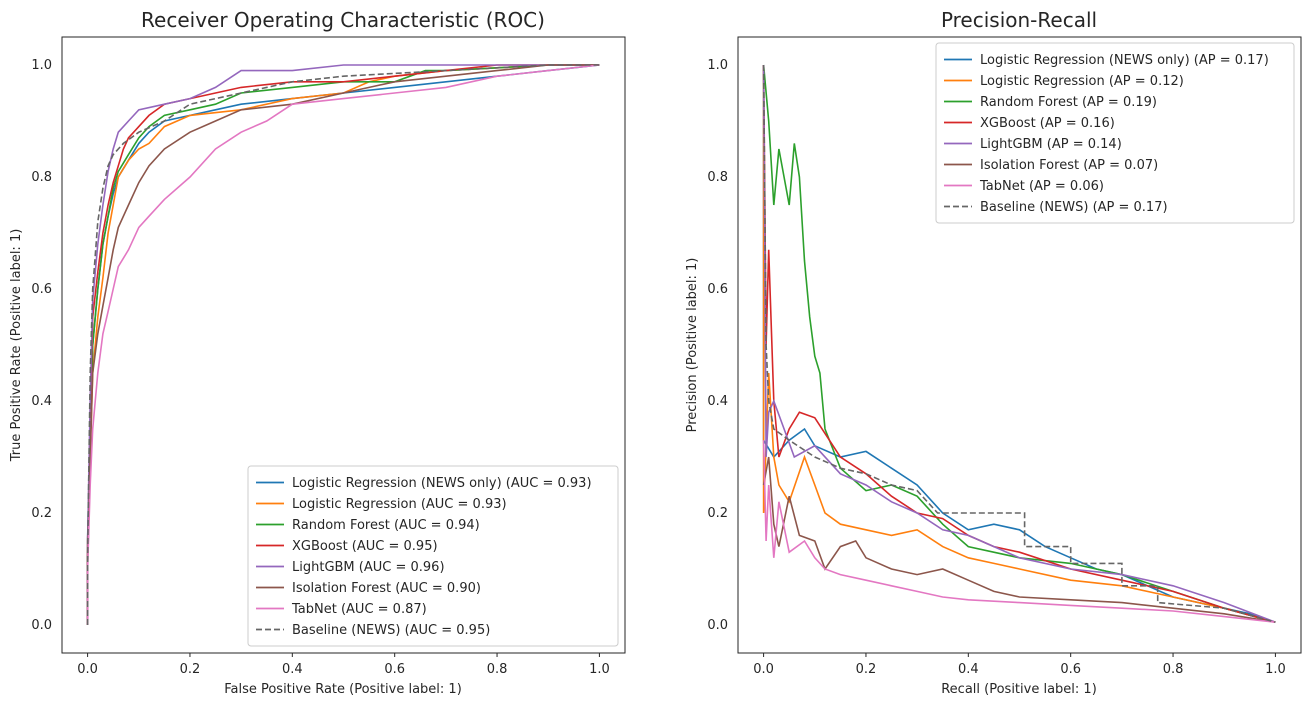  What do you see at coordinates (599, 669) in the screenshot?
I see `roc-x-tick-label: 1.0` at bounding box center [599, 669].